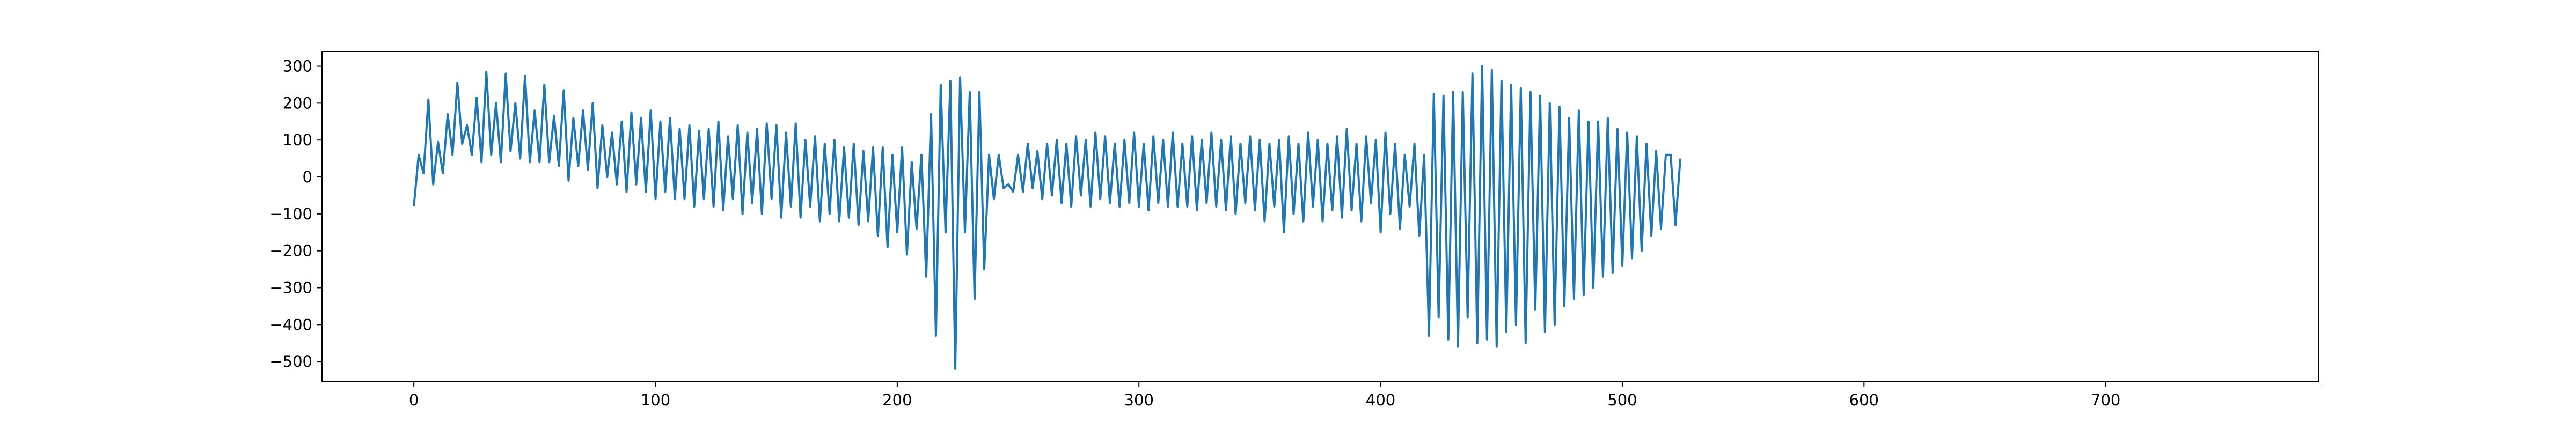 This screenshot has height=429, width=2576. What do you see at coordinates (655, 400) in the screenshot?
I see `x-tick-label: 100` at bounding box center [655, 400].